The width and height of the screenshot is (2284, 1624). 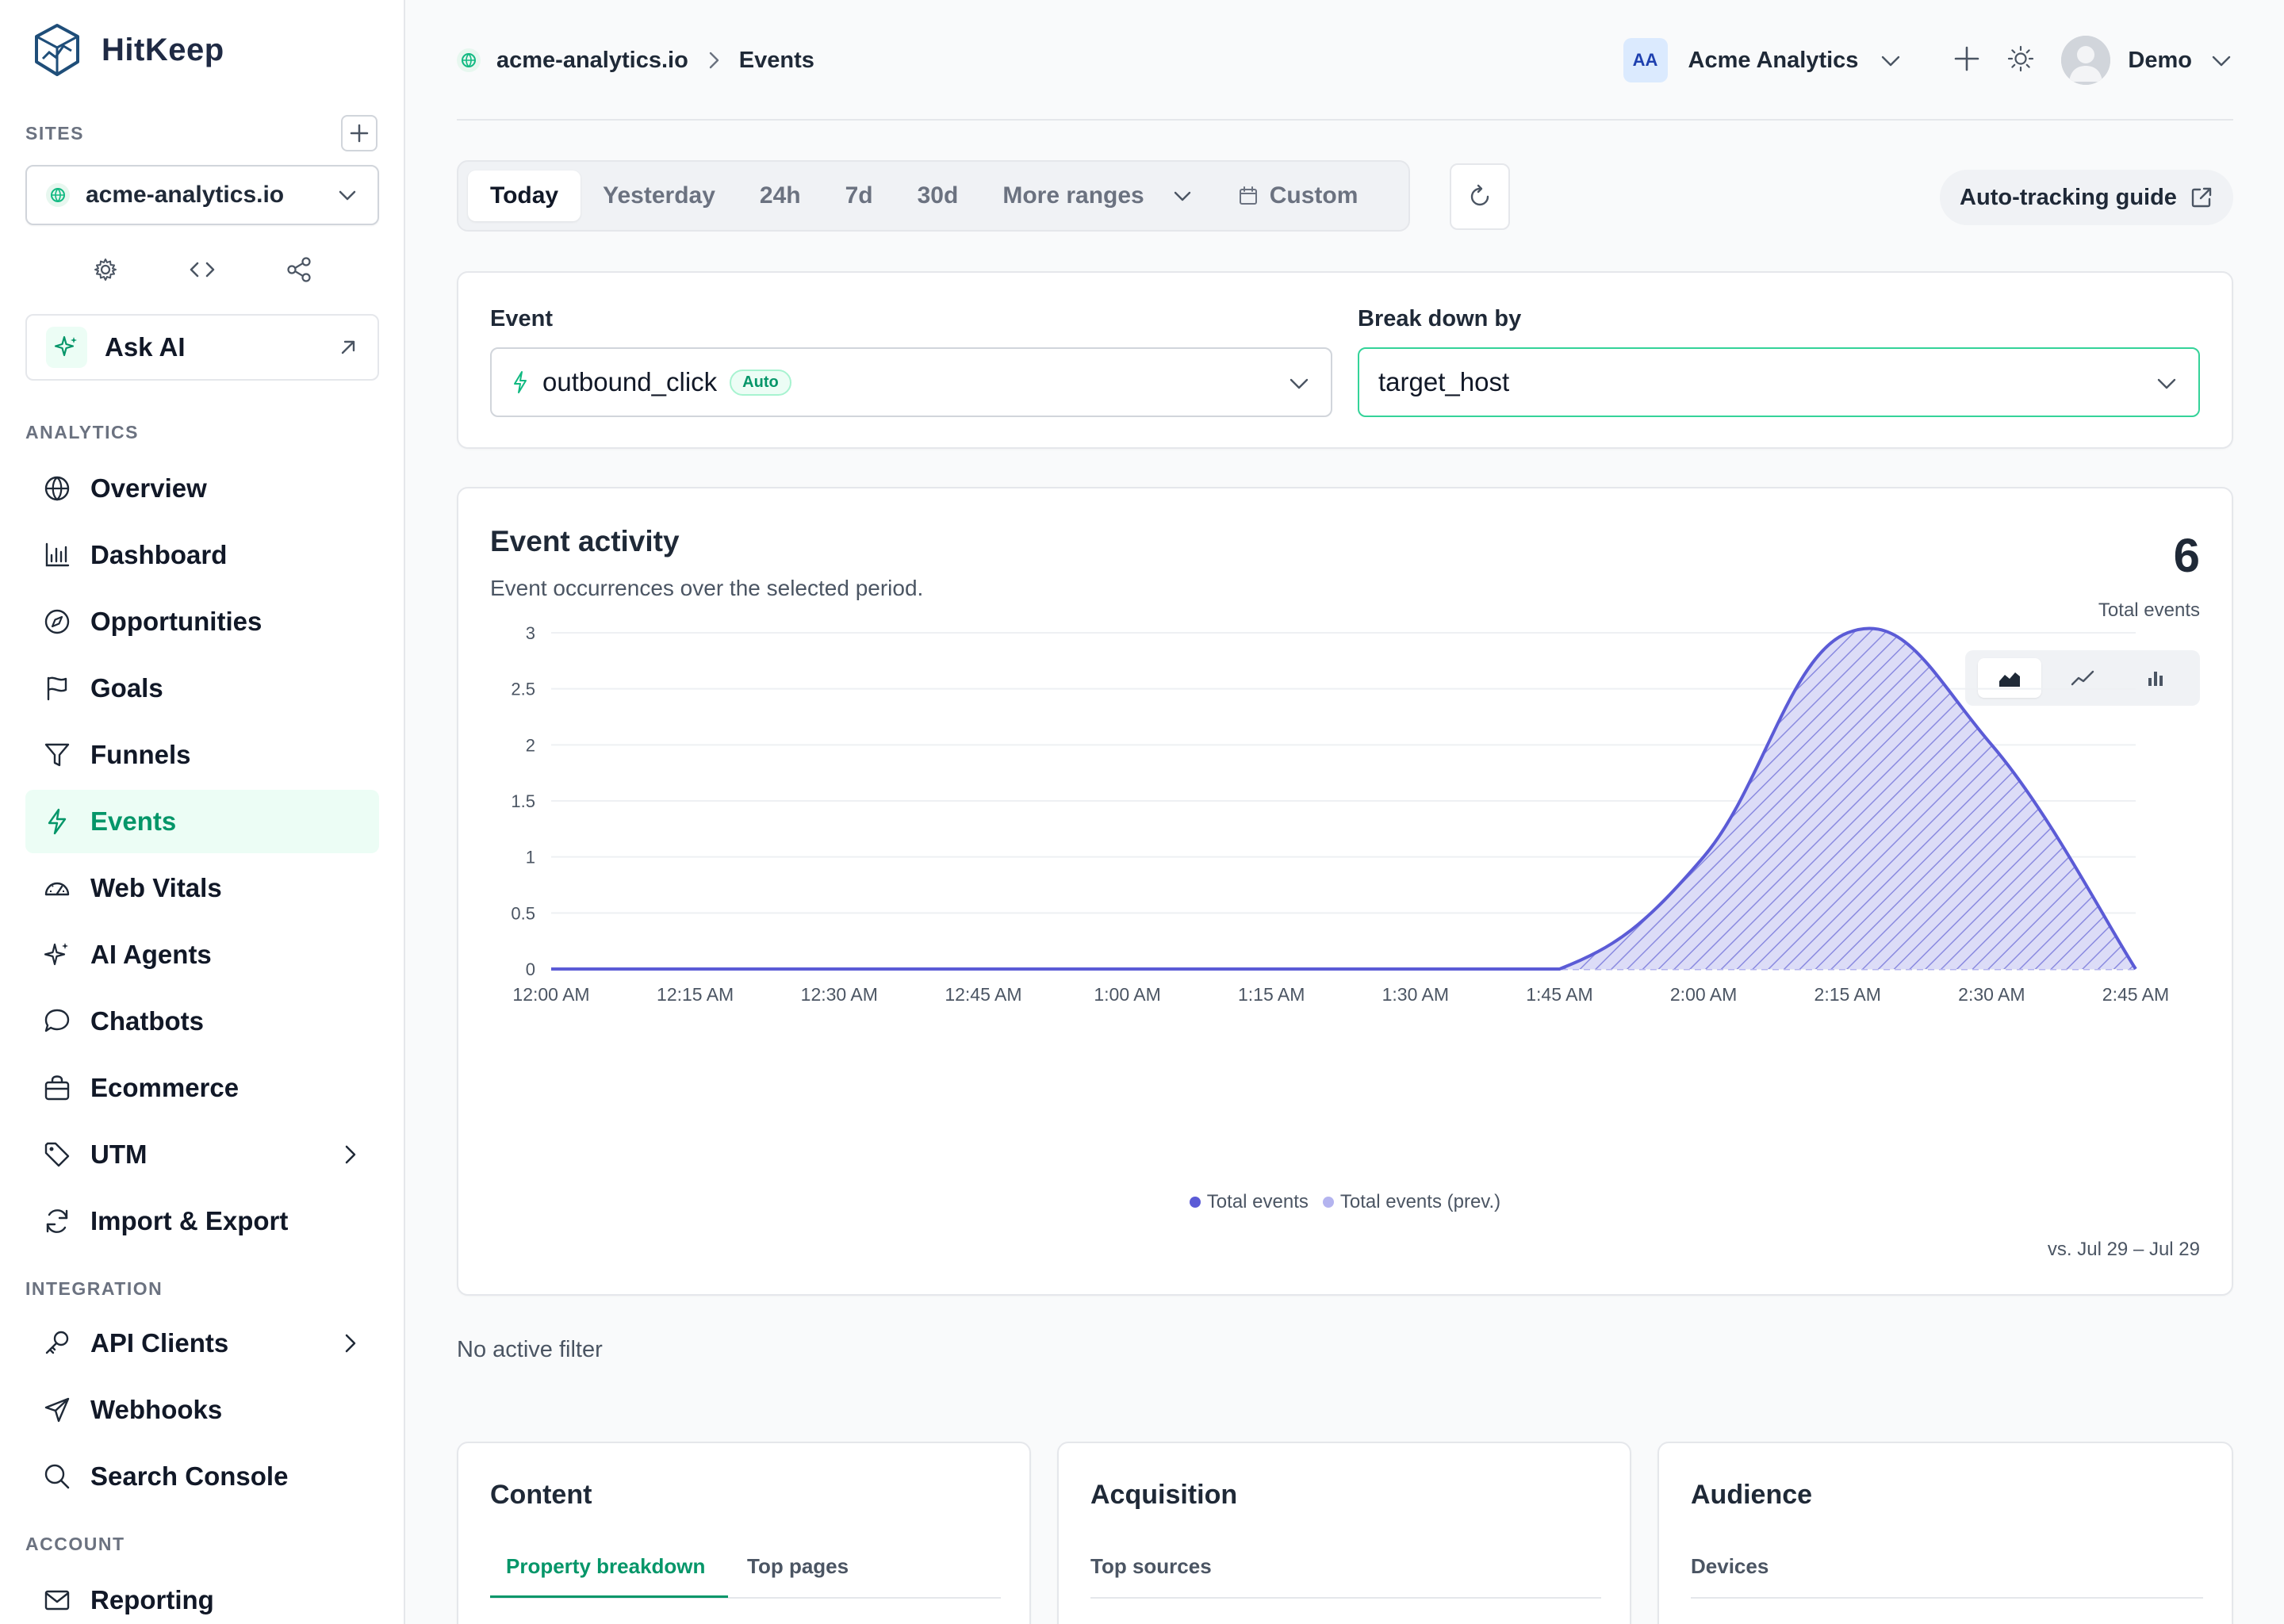 I want to click on x-tick-label: 12:45 AM, so click(x=983, y=994).